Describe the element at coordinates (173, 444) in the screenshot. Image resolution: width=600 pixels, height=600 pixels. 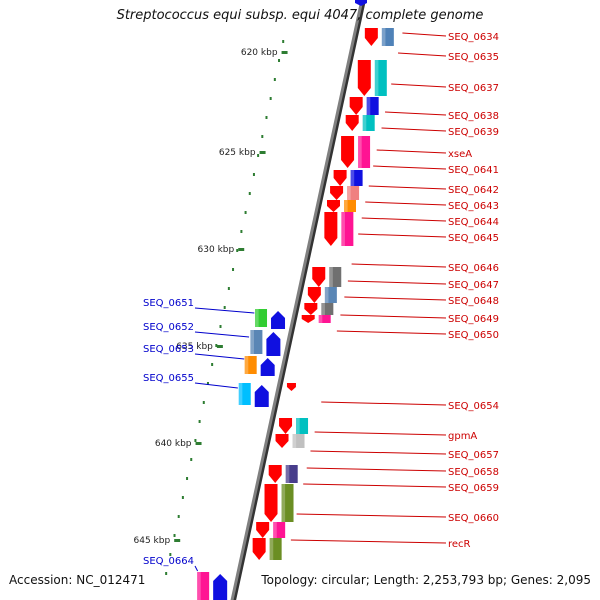
I see `scale-label: 640 kbp` at that location.